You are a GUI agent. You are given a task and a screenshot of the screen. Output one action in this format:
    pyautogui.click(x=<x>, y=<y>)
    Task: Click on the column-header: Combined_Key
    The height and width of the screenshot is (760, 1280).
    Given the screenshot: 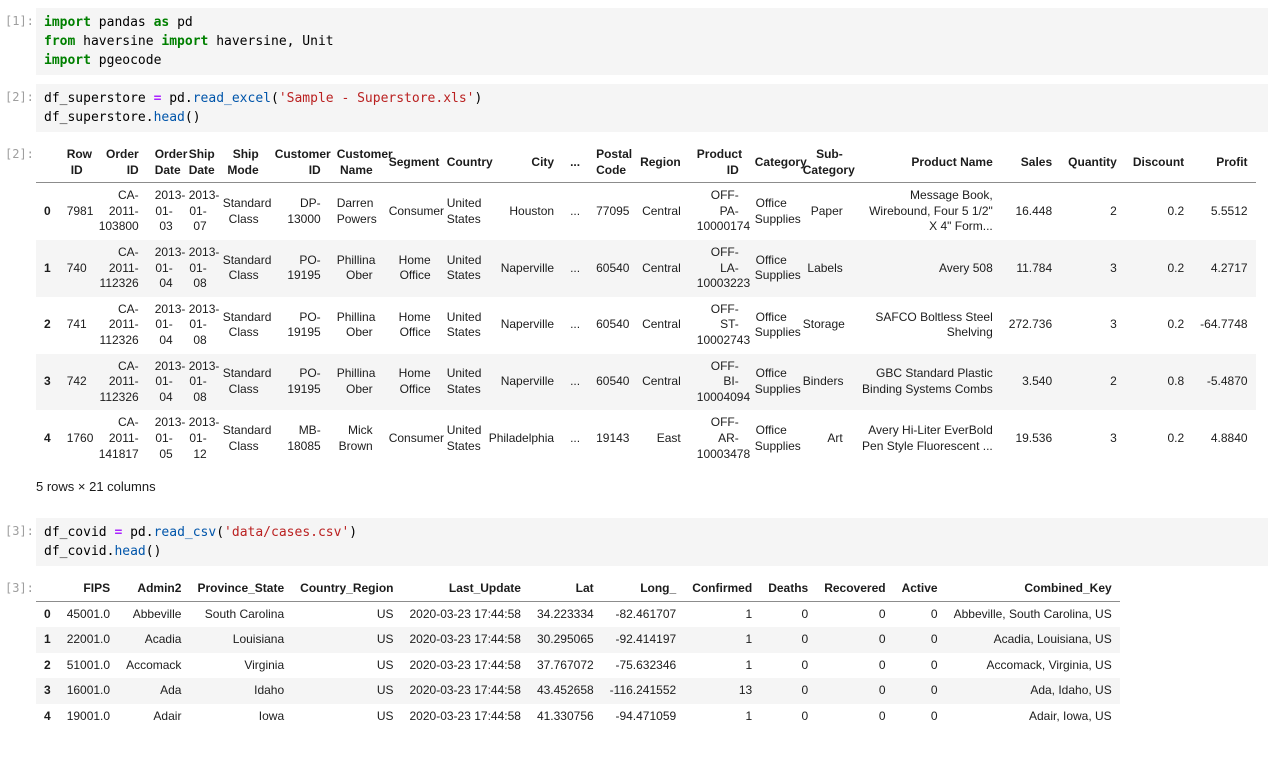 What is the action you would take?
    pyautogui.click(x=1032, y=589)
    